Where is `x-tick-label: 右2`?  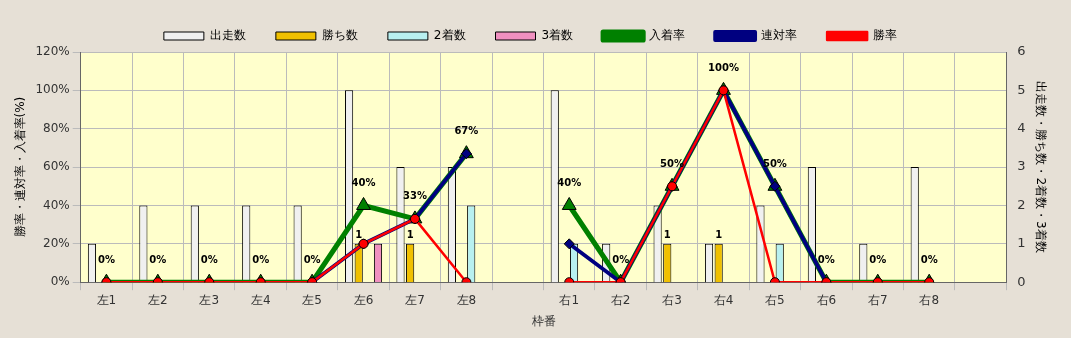
x-tick-label: 右2 is located at coordinates (620, 299).